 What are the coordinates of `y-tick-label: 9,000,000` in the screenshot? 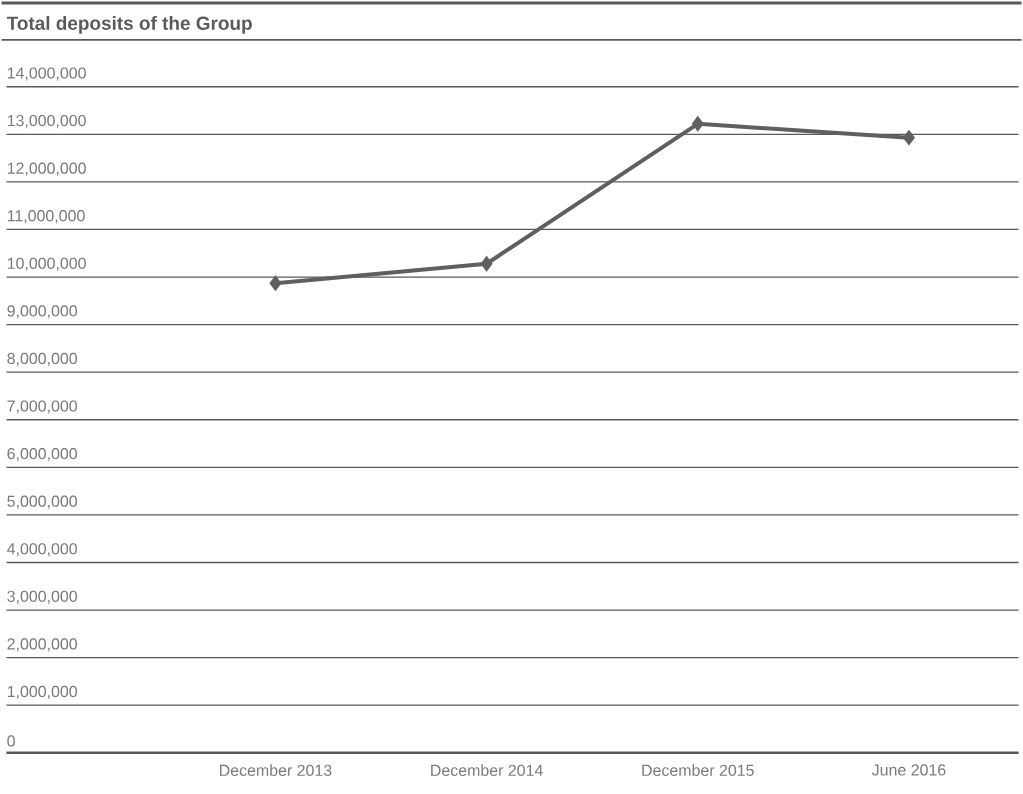 It's located at (42, 312).